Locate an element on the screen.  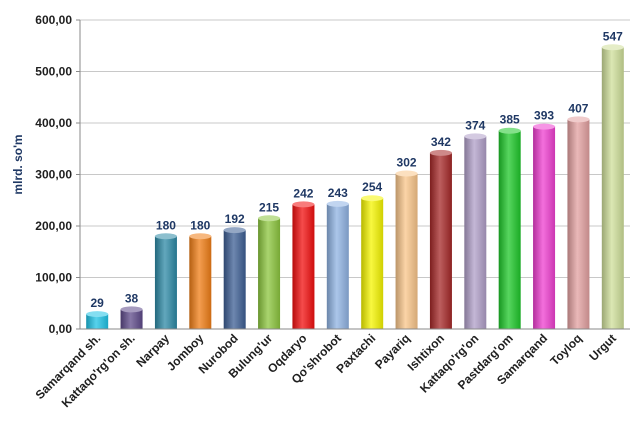
data-label: 342 is located at coordinates (441, 142).